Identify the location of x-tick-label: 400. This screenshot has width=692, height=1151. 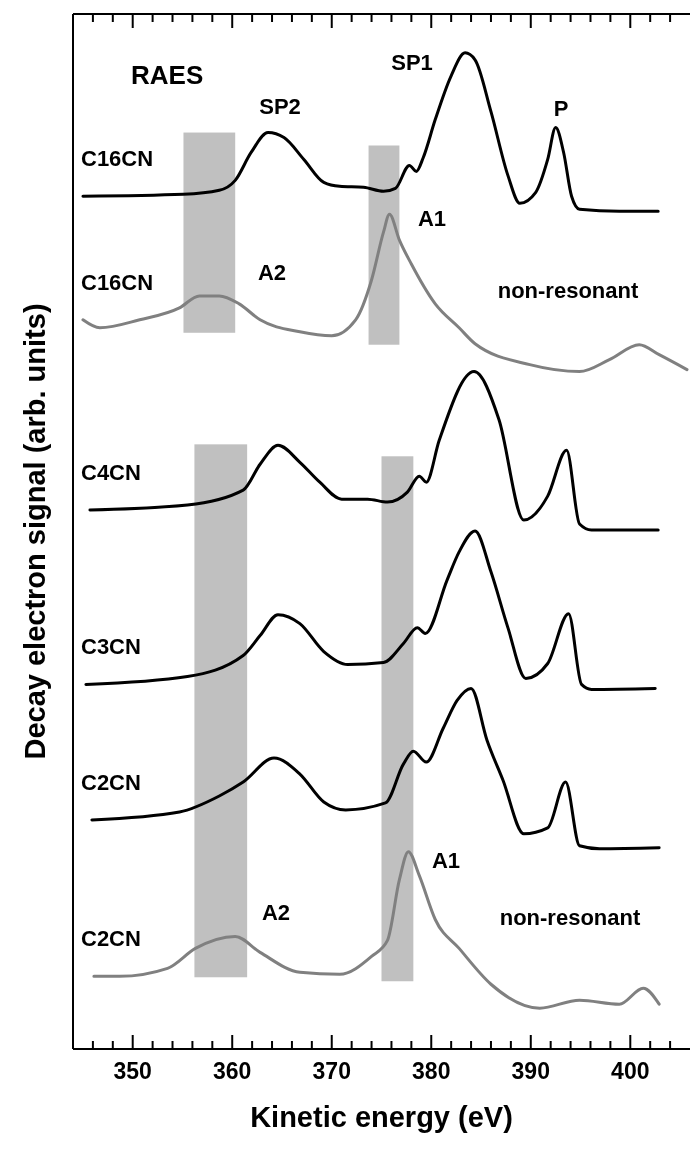
(630, 1071).